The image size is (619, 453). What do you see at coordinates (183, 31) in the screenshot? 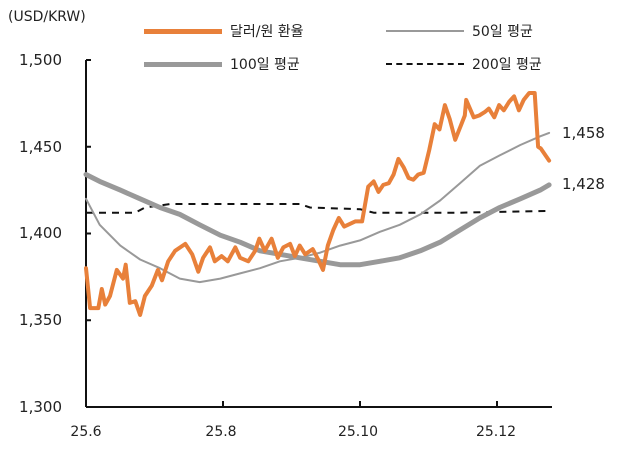
I see `legend-swatch-orange` at bounding box center [183, 31].